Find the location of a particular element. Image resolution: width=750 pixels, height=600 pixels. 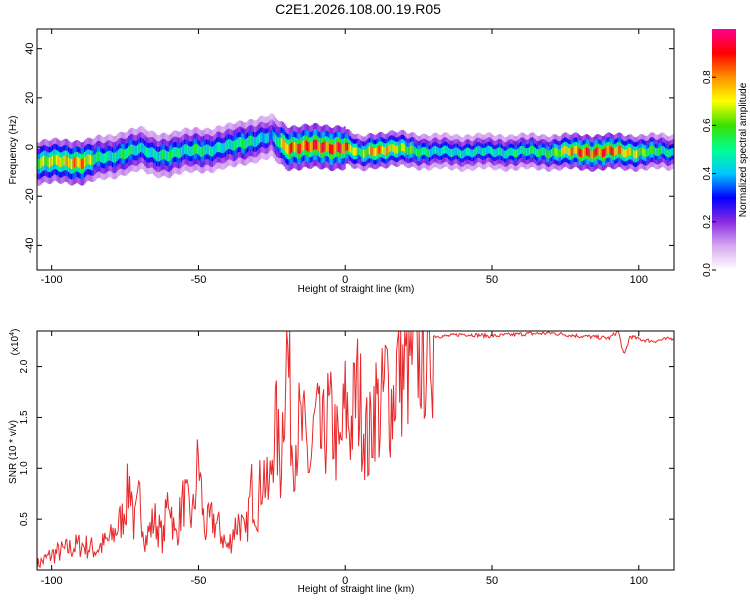

spectrogram-y-tick-label: 20 is located at coordinates (30, 98).